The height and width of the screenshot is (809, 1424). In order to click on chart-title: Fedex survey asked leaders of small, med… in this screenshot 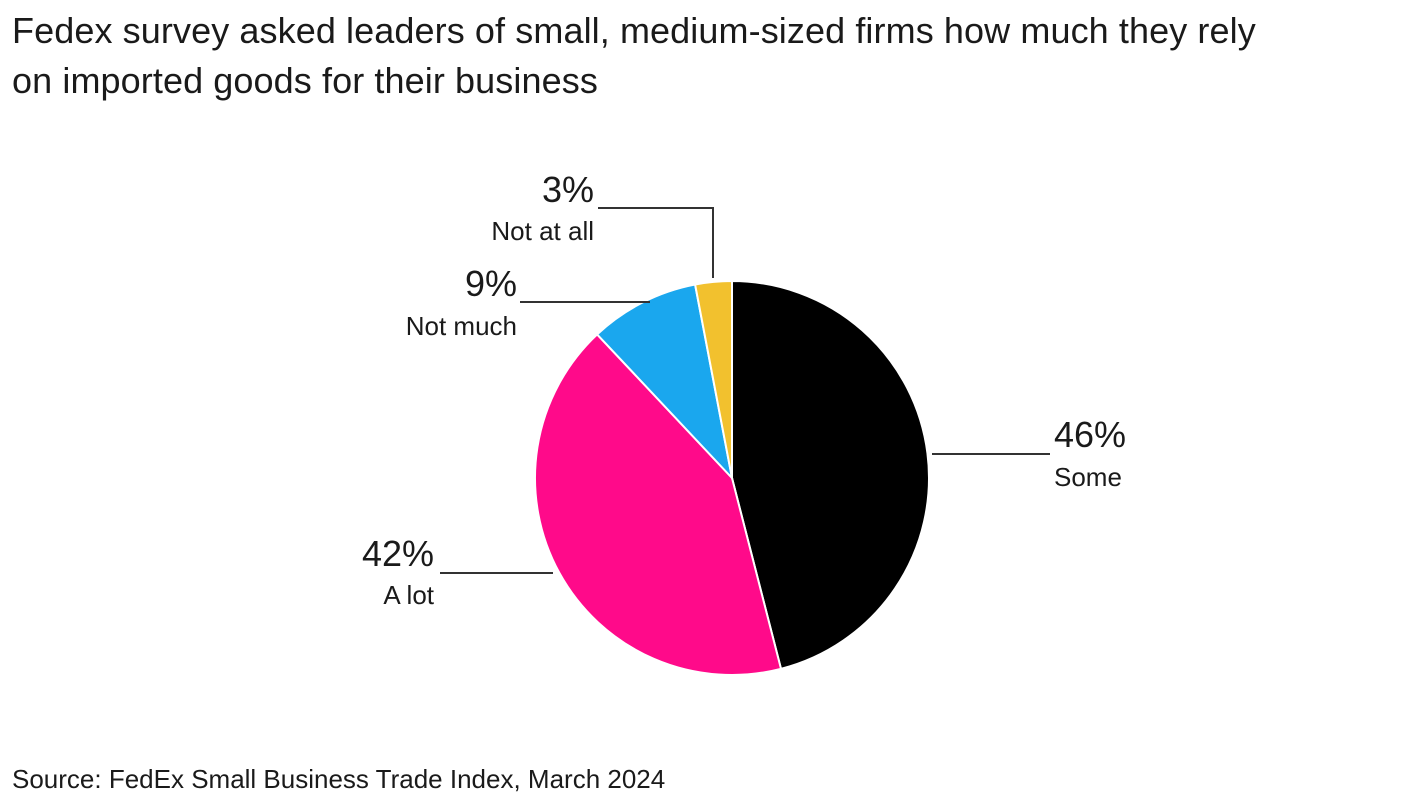, I will do `click(714, 56)`.